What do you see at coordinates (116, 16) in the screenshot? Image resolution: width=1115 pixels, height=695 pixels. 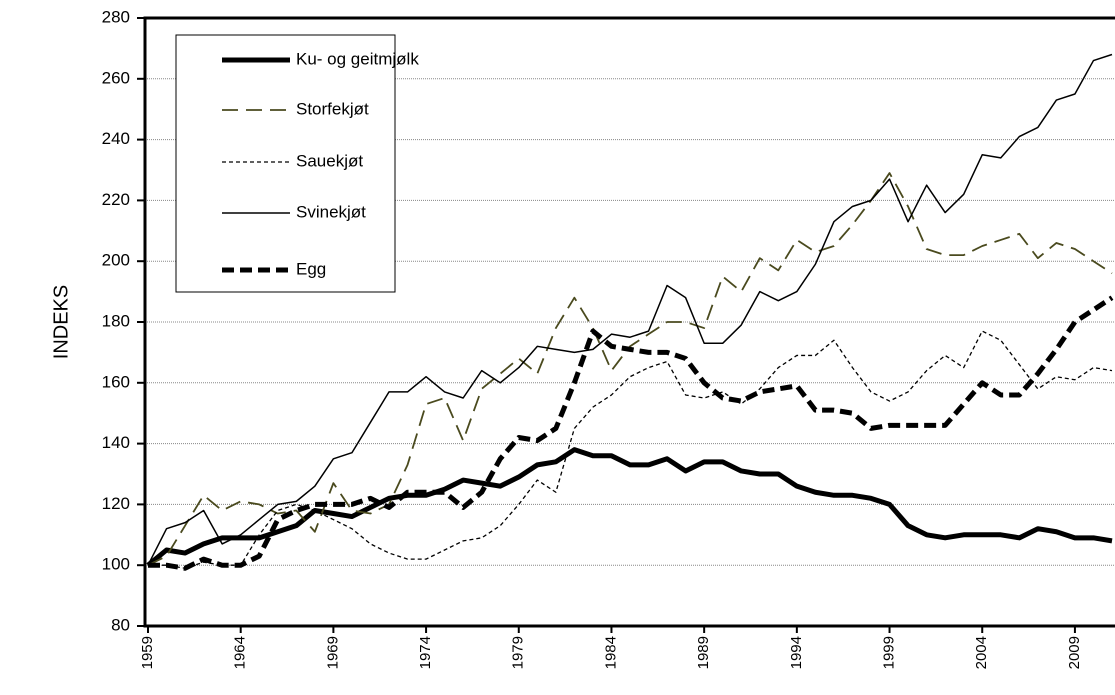 I see `y-tick-label: 280` at bounding box center [116, 16].